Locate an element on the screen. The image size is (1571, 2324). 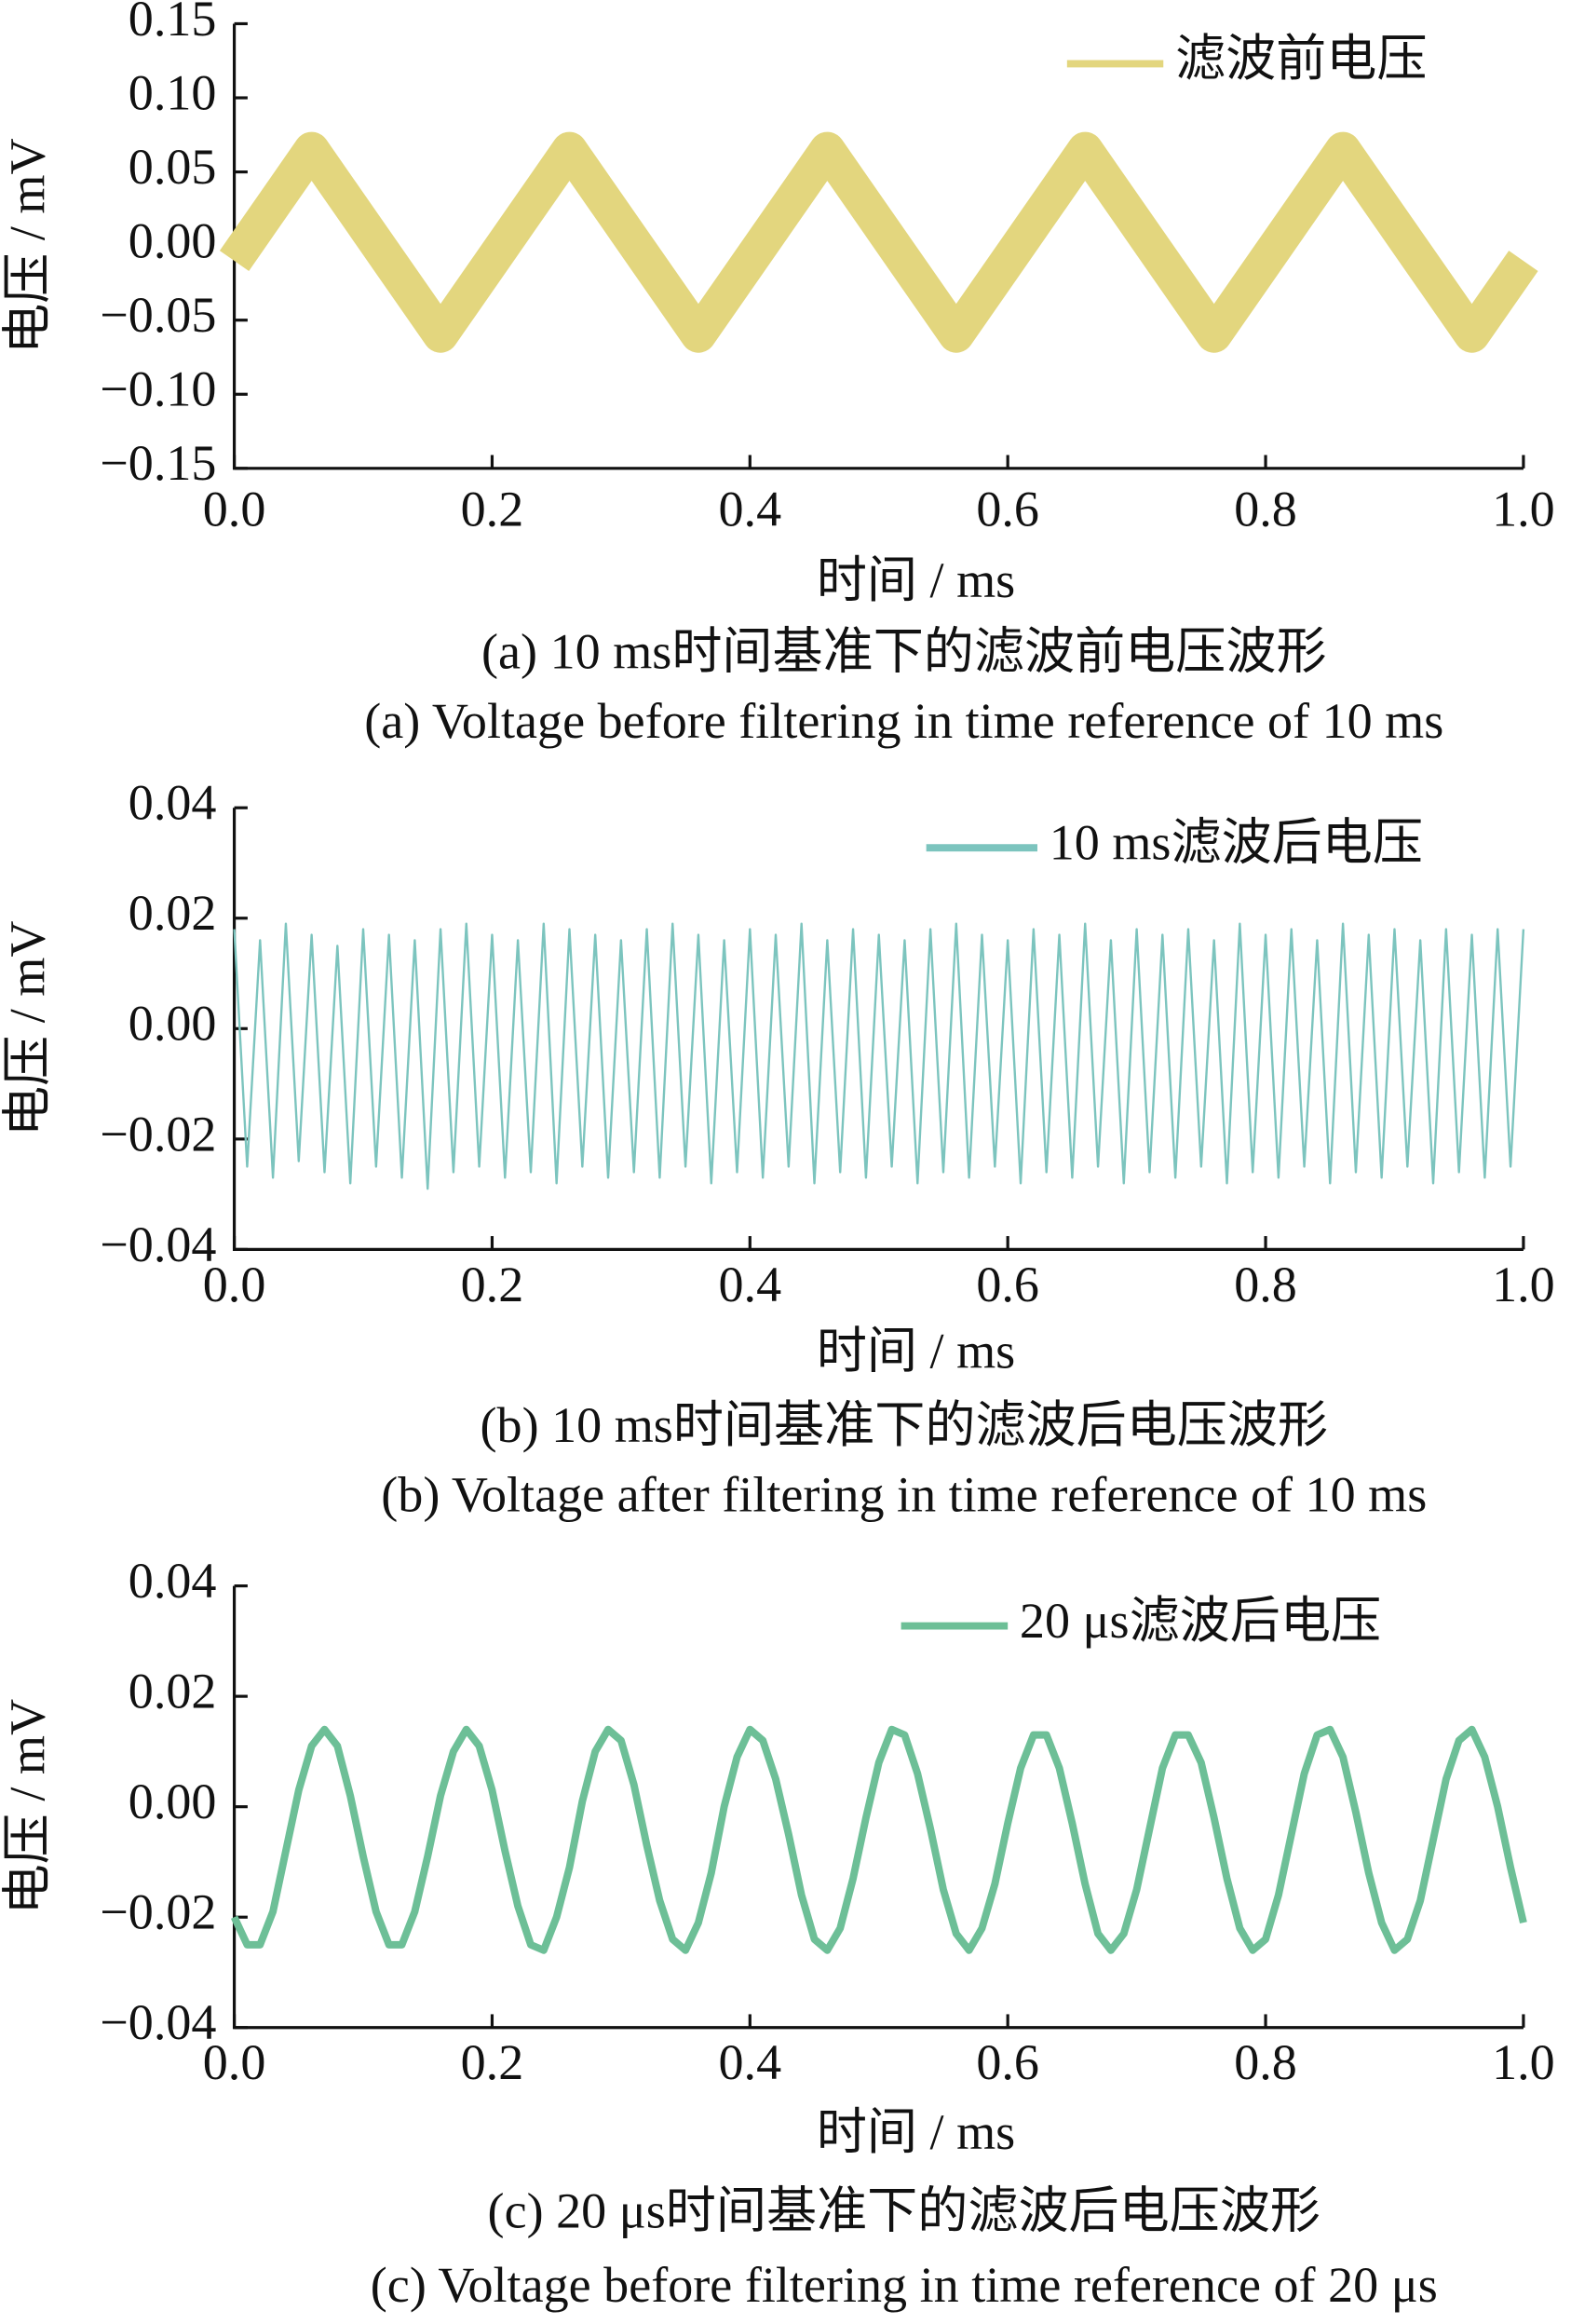
caption-zh: (a) 10 ms时间基准下的滤波前电压波形 is located at coordinates (904, 651).